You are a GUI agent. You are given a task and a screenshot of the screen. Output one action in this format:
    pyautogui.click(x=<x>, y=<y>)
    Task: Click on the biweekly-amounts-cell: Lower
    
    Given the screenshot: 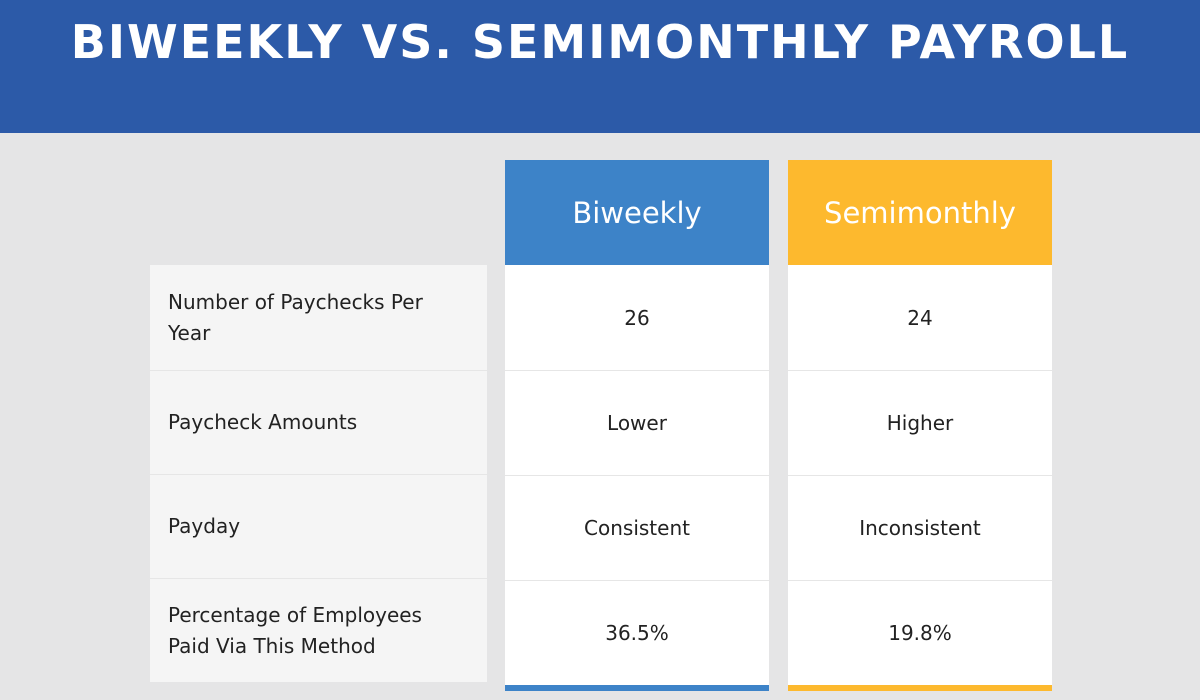 What is the action you would take?
    pyautogui.click(x=637, y=422)
    